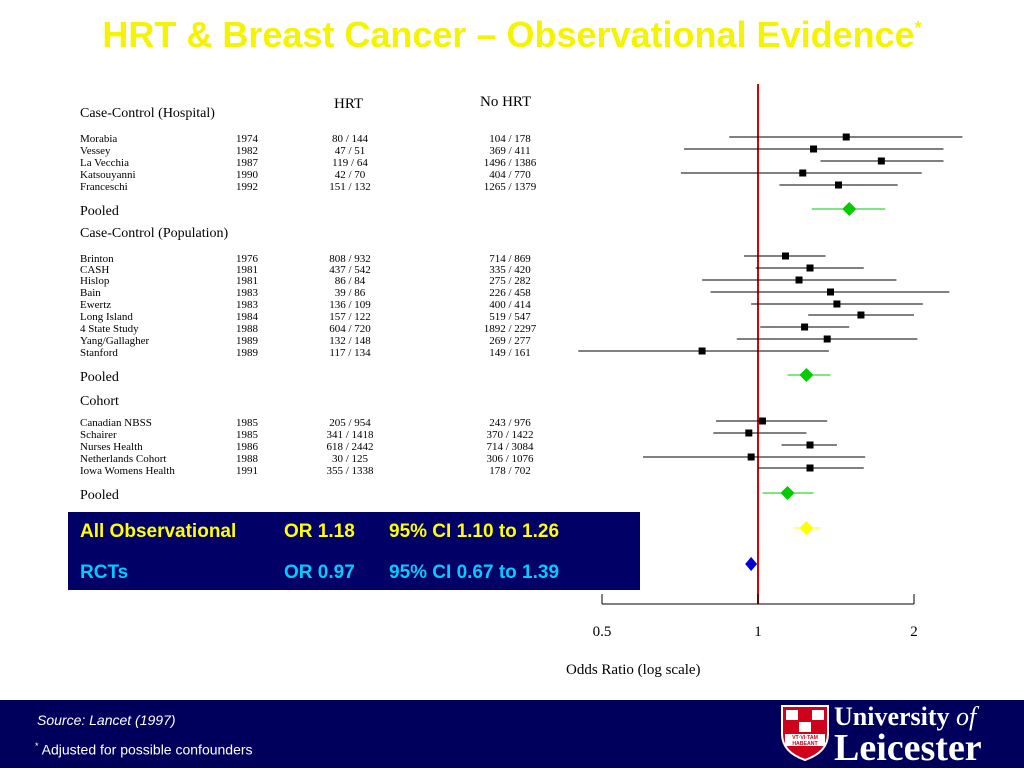 This screenshot has width=1024, height=770. What do you see at coordinates (99, 139) in the screenshot?
I see `study-name: Morabia` at bounding box center [99, 139].